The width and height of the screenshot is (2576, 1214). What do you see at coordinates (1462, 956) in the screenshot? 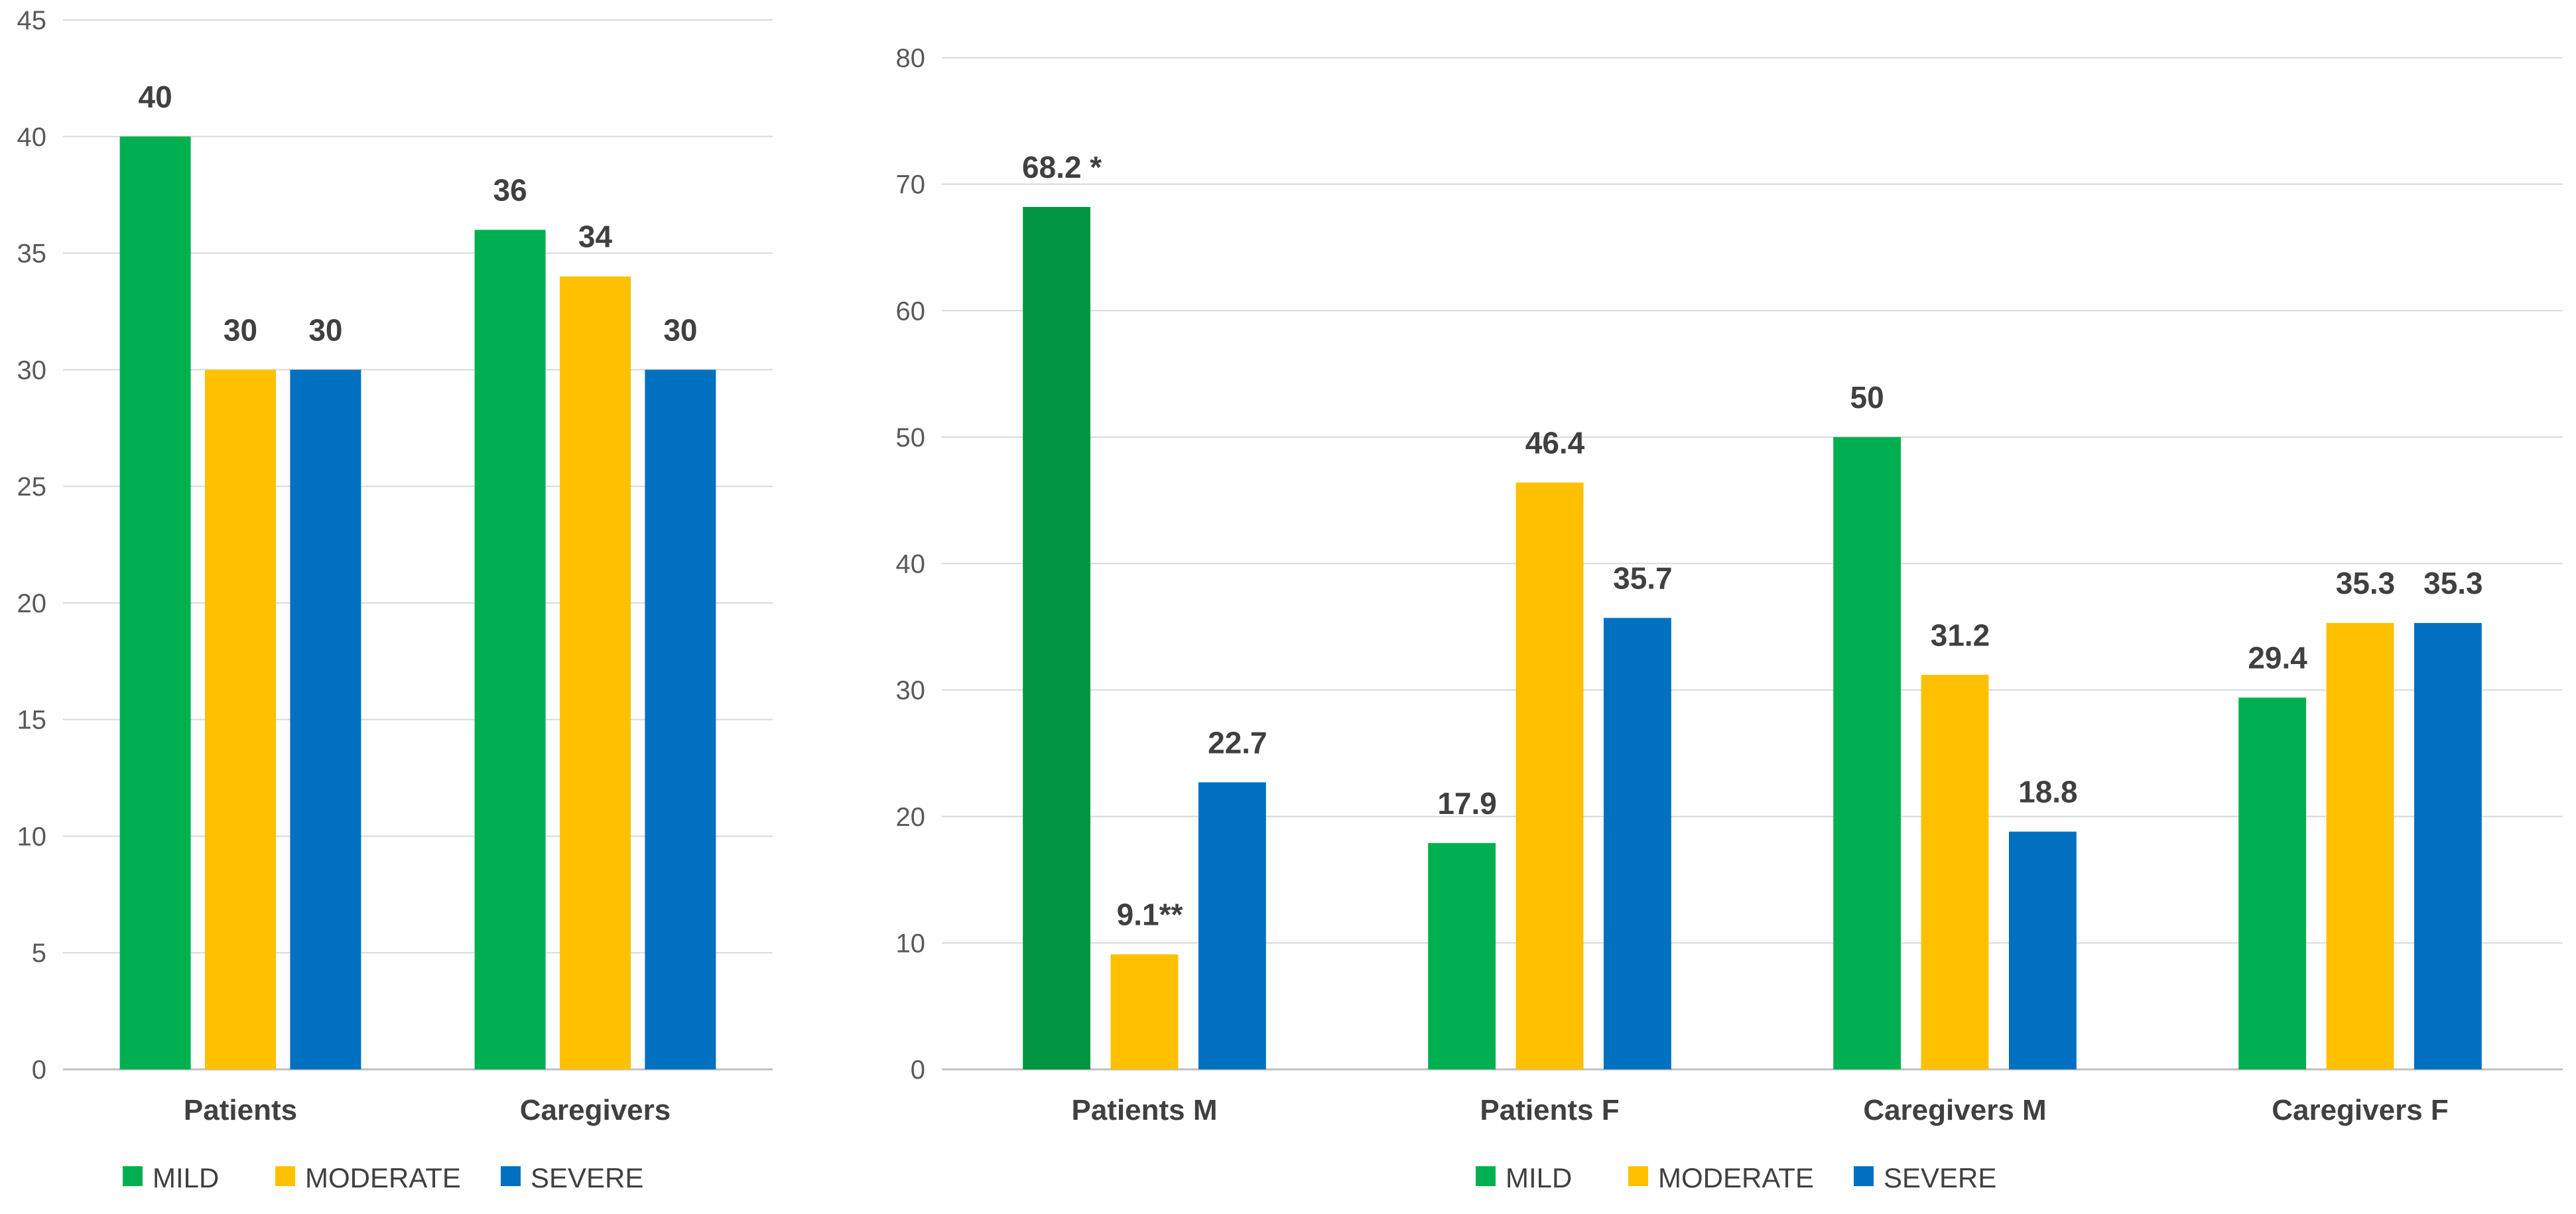
I see `bar-mild-patients-f` at bounding box center [1462, 956].